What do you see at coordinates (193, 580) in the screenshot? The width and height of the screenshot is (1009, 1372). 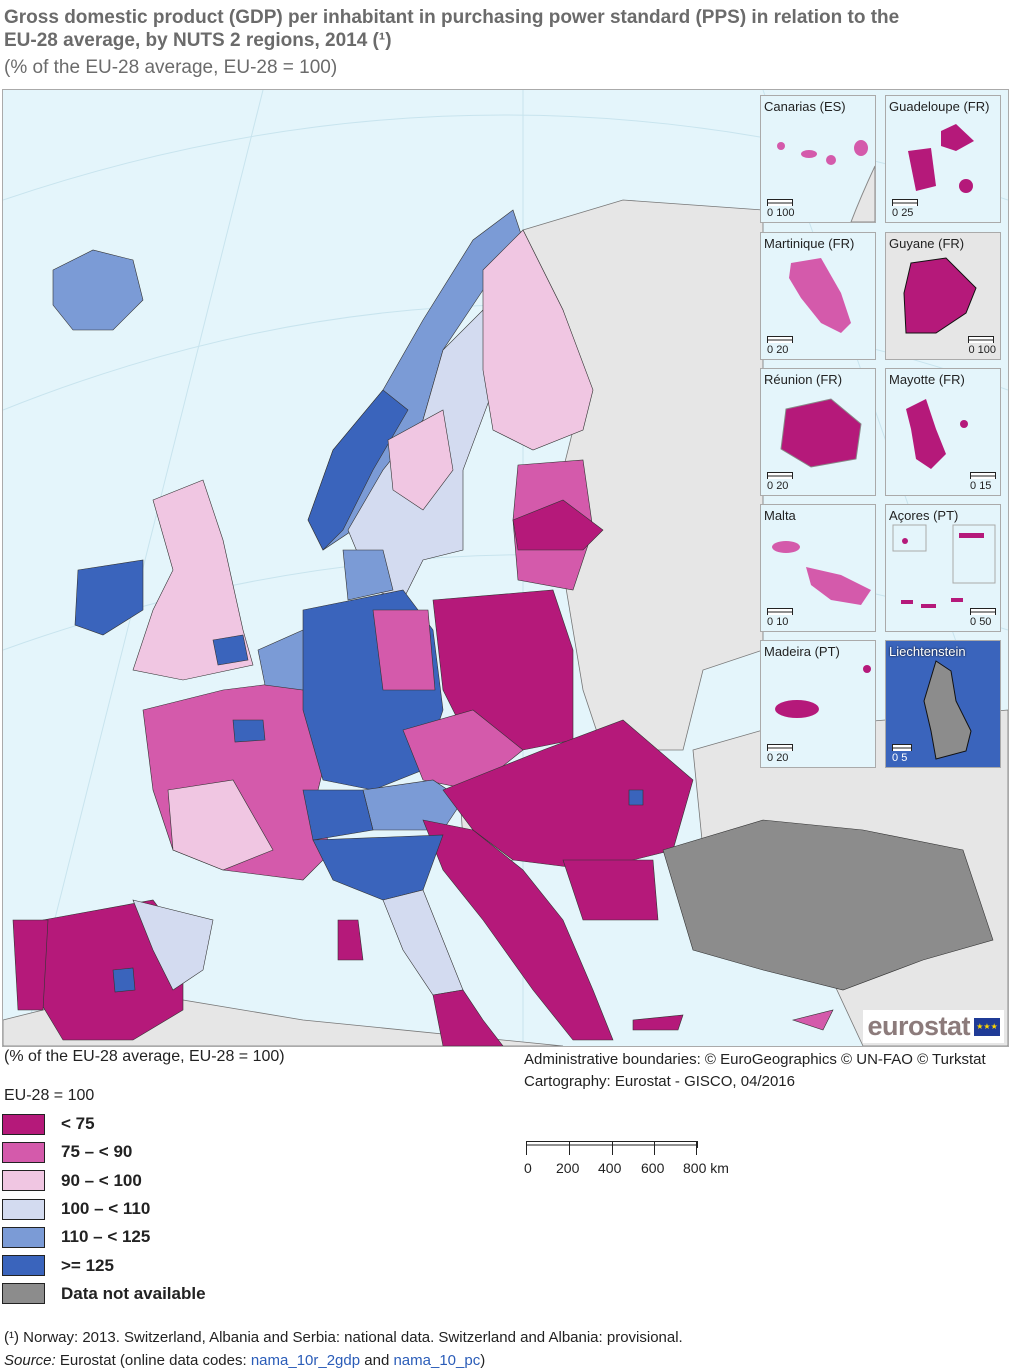 I see `region-uk` at bounding box center [193, 580].